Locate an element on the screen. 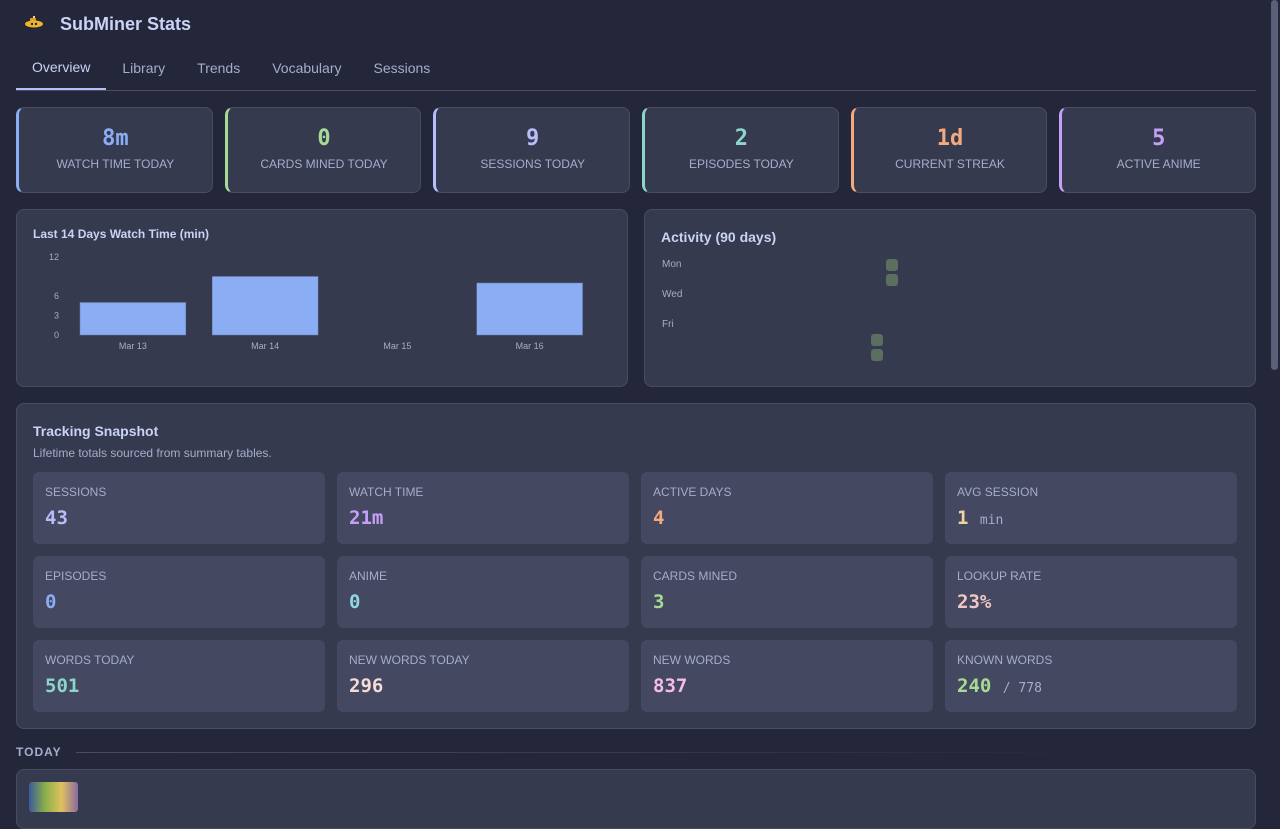 The image size is (1280, 829). snapshot-tile: CARDS MINED 3 is located at coordinates (787, 592).